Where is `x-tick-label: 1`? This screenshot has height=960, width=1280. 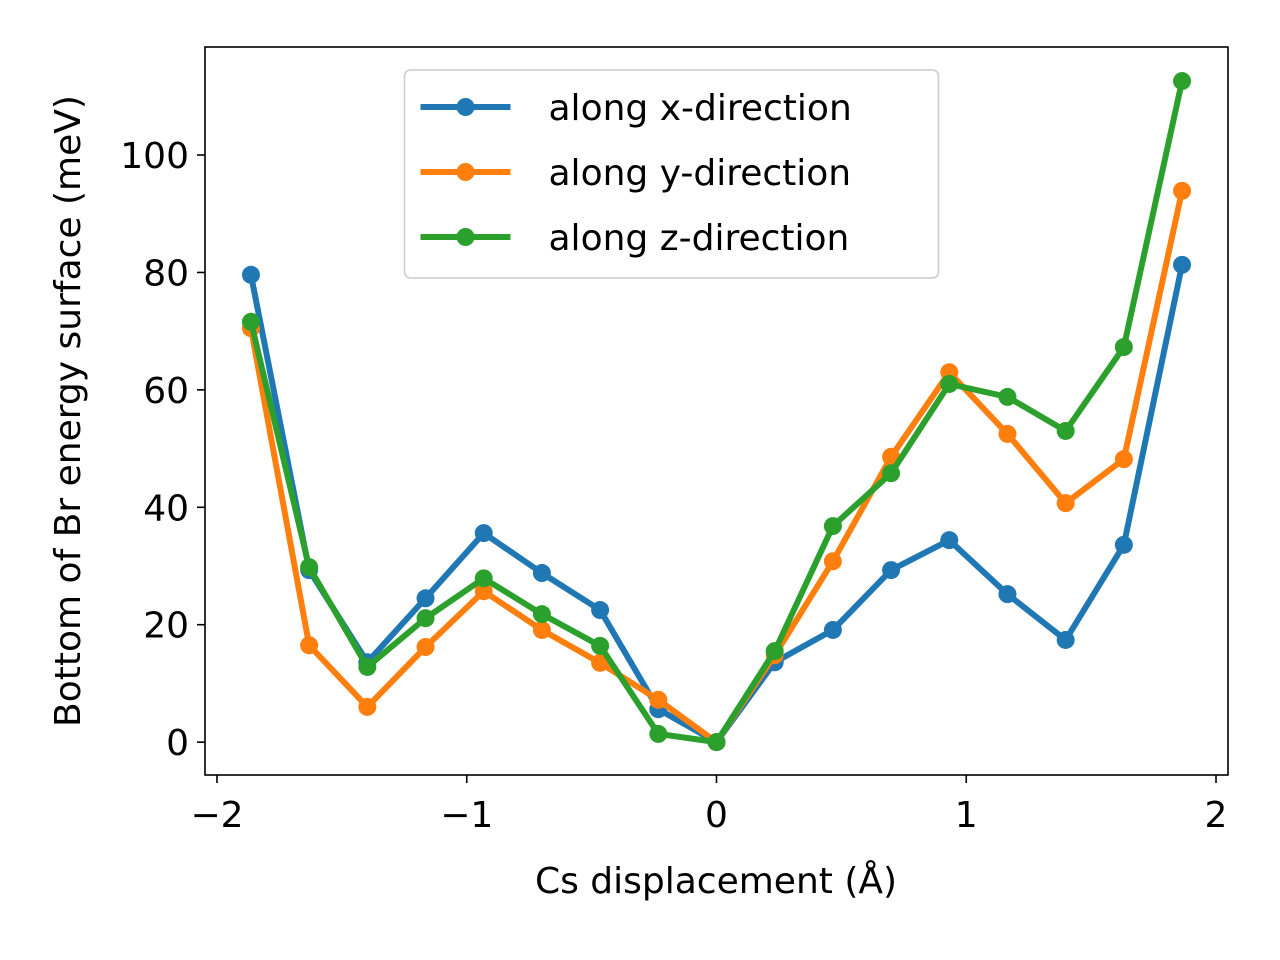
x-tick-label: 1 is located at coordinates (966, 815).